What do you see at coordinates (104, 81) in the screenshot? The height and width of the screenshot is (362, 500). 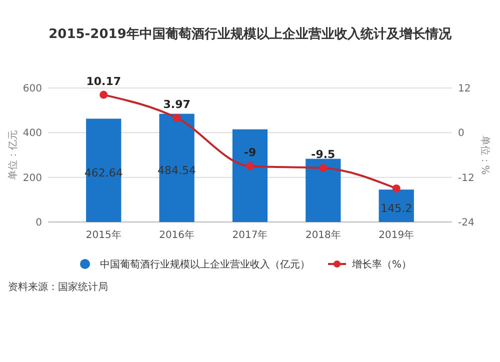 I see `data-label: 10.17` at bounding box center [104, 81].